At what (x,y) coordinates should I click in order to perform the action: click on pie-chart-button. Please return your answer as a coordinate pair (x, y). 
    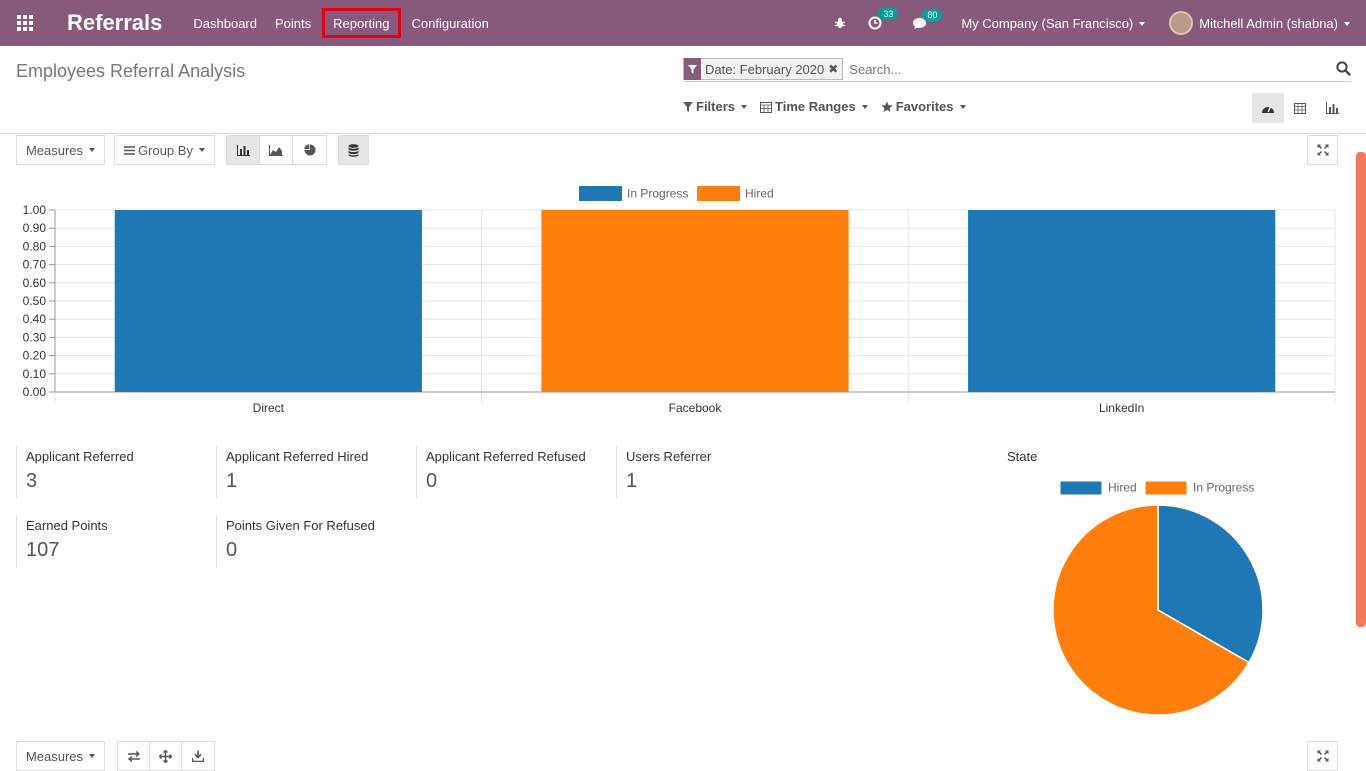
    Looking at the image, I should click on (309, 150).